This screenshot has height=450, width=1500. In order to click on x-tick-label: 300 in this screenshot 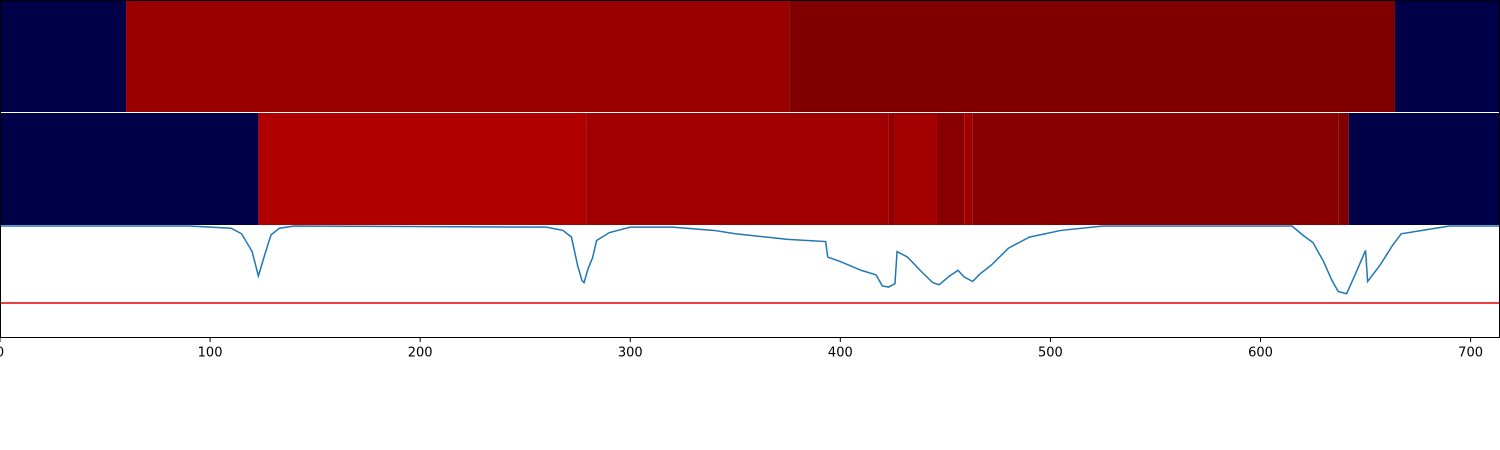, I will do `click(630, 353)`.